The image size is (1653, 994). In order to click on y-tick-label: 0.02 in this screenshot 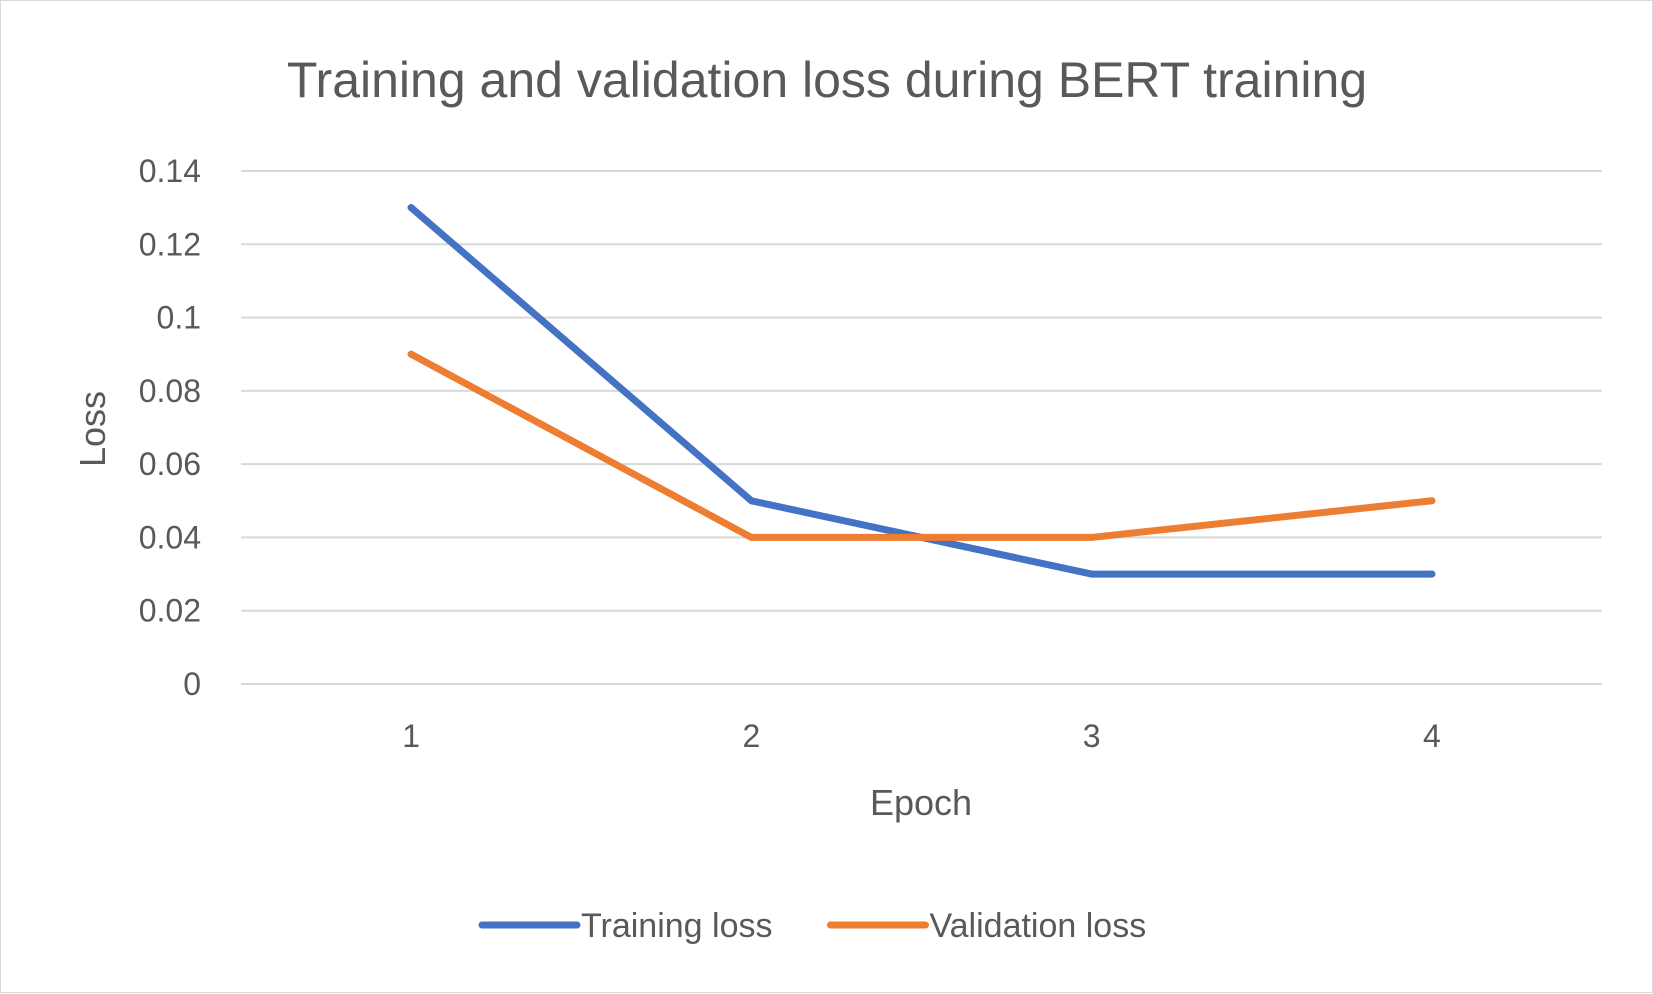, I will do `click(170, 611)`.